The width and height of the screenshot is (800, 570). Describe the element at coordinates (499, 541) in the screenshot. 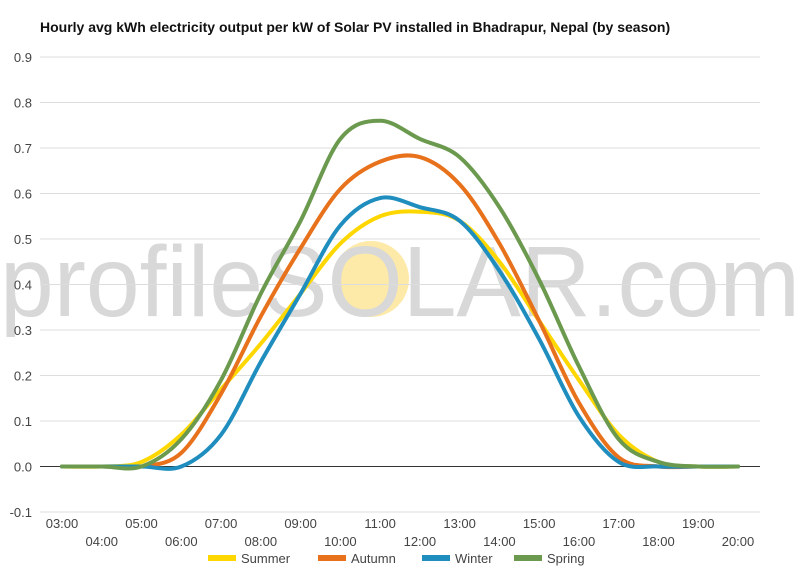

I see `x-tick-label: 14:00` at that location.